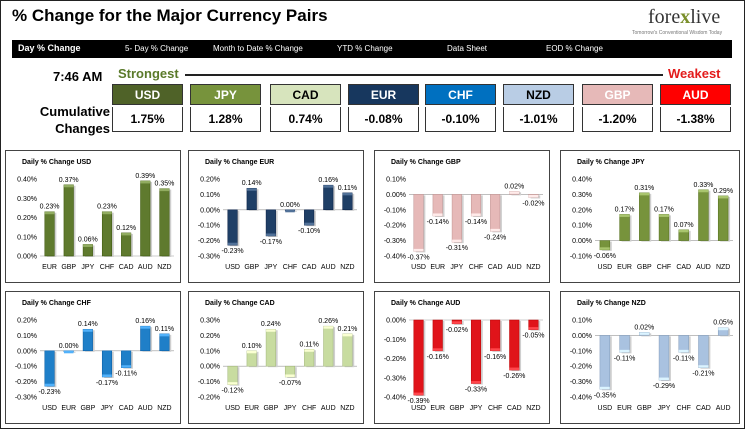 This screenshot has width=747, height=431. Describe the element at coordinates (145, 176) in the screenshot. I see `bar-value-label: 0.39%` at that location.